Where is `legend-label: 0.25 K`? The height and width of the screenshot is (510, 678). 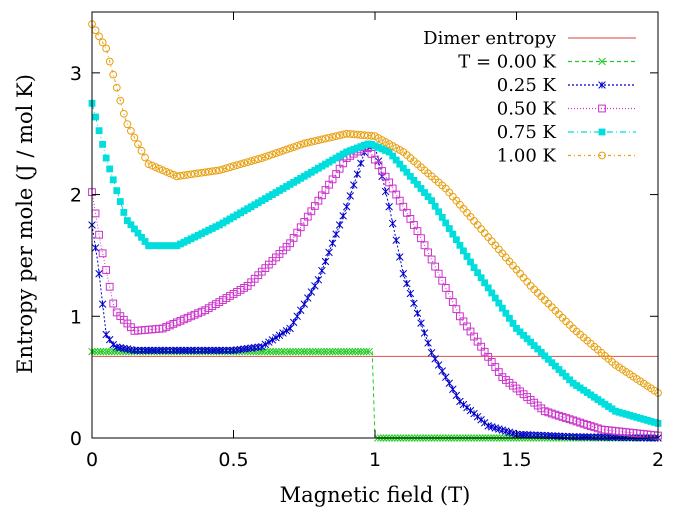
legend-label: 0.25 K is located at coordinates (527, 85).